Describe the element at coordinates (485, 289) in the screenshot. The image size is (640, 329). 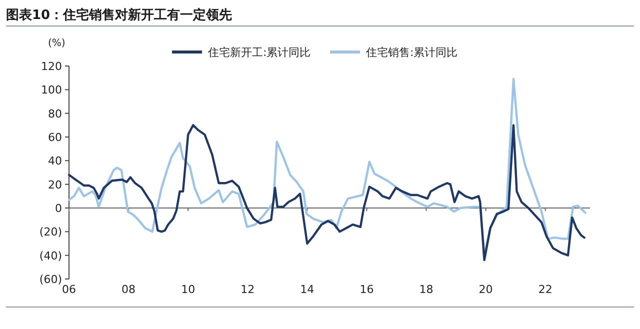
I see `x-tick-label: 20` at that location.